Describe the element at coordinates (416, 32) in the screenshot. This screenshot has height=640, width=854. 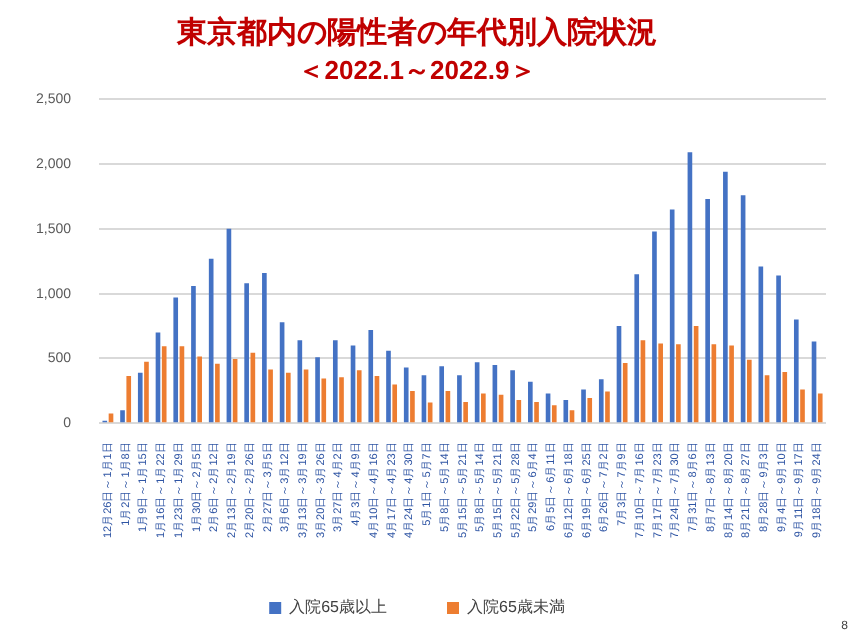
I see `chart-title: 東京都内の陽性者の年代別入院状況` at that location.